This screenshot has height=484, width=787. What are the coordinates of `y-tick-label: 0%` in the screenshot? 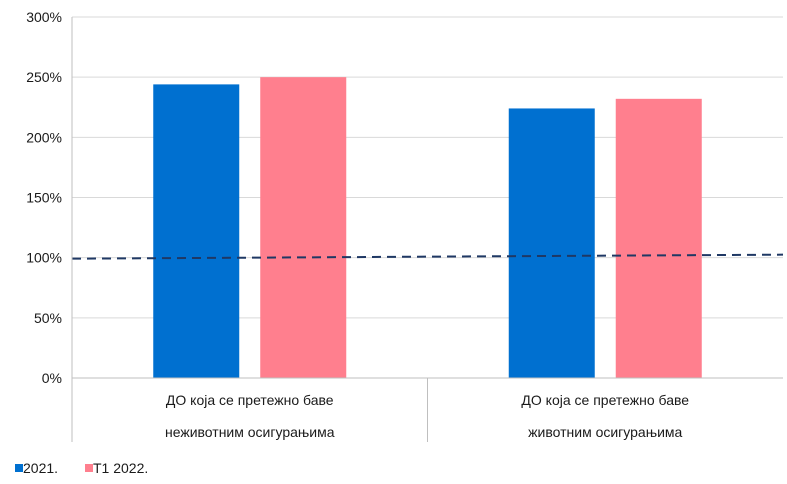 It's located at (52, 378).